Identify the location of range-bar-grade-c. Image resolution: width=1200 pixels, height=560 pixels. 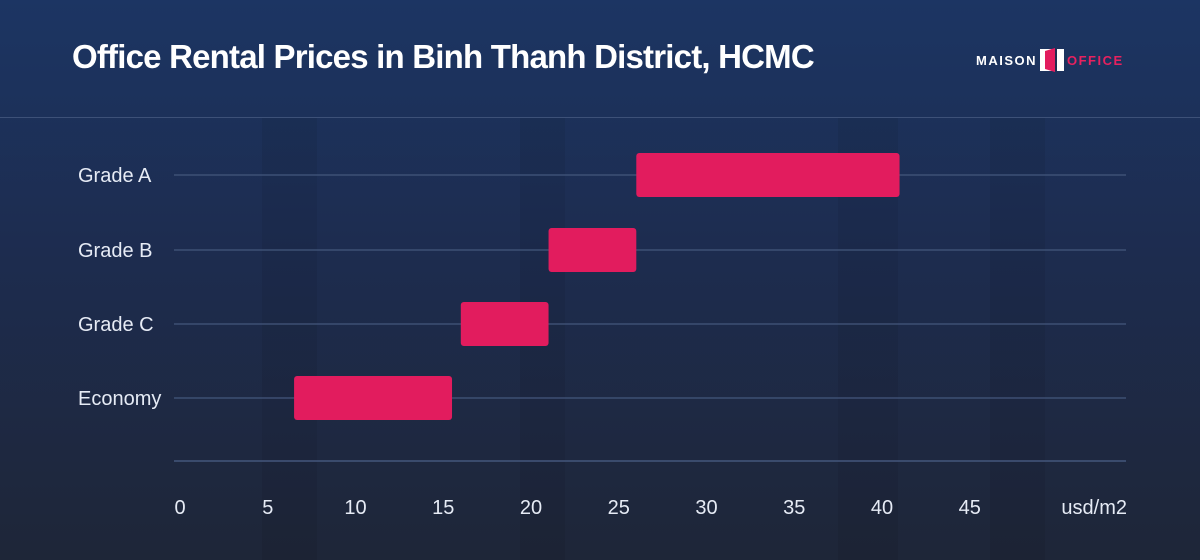
(504, 324).